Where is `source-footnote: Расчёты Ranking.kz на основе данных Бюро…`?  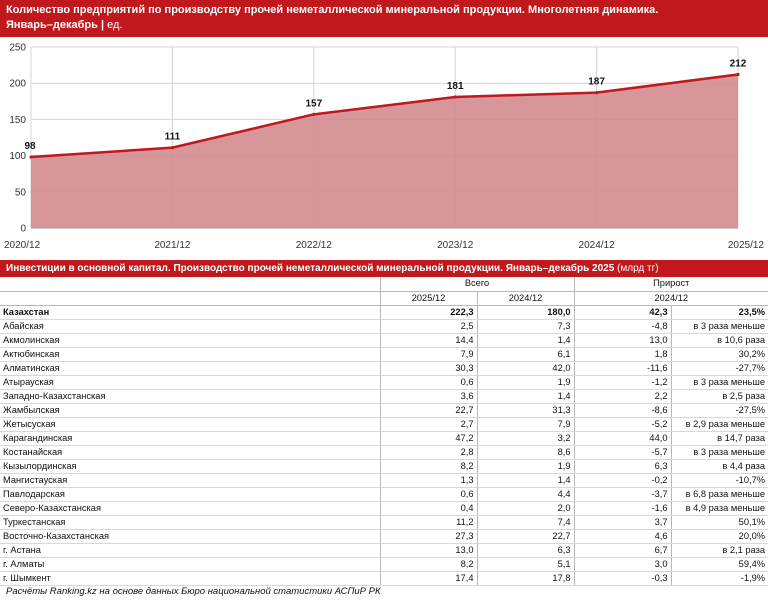 source-footnote: Расчёты Ranking.kz на основе данных Бюро… is located at coordinates (193, 591).